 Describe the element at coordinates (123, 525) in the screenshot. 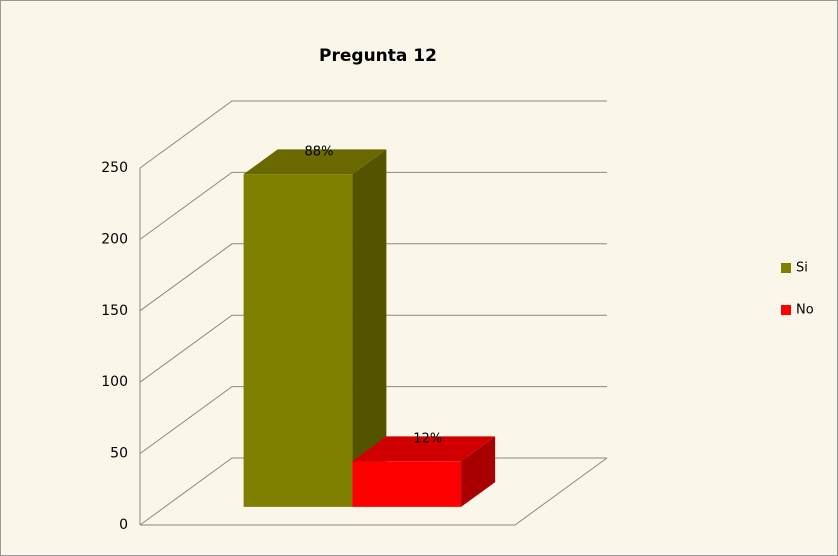

I see `y-tick-label: 0` at that location.